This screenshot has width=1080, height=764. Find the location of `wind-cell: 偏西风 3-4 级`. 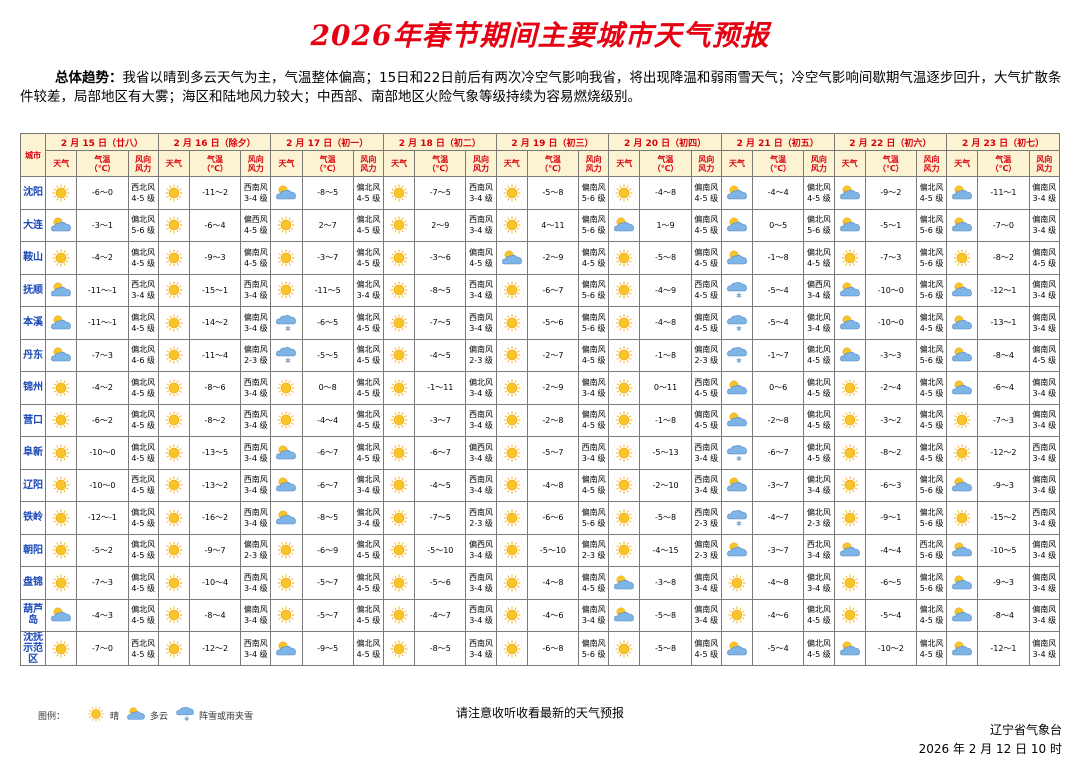

wind-cell: 偏西风 3-4 级 is located at coordinates (481, 453).